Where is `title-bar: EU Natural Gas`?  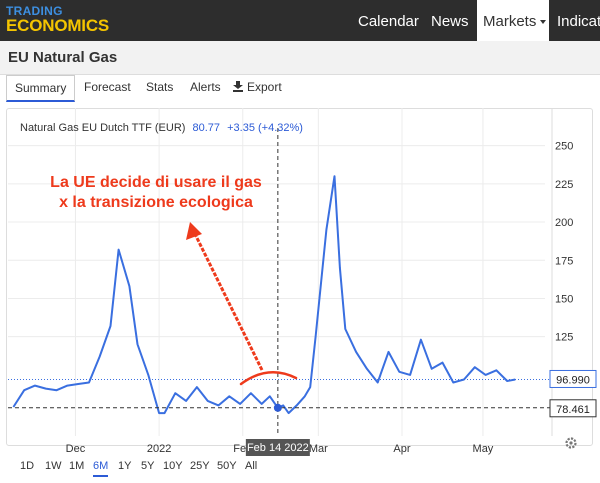 title-bar: EU Natural Gas is located at coordinates (300, 58).